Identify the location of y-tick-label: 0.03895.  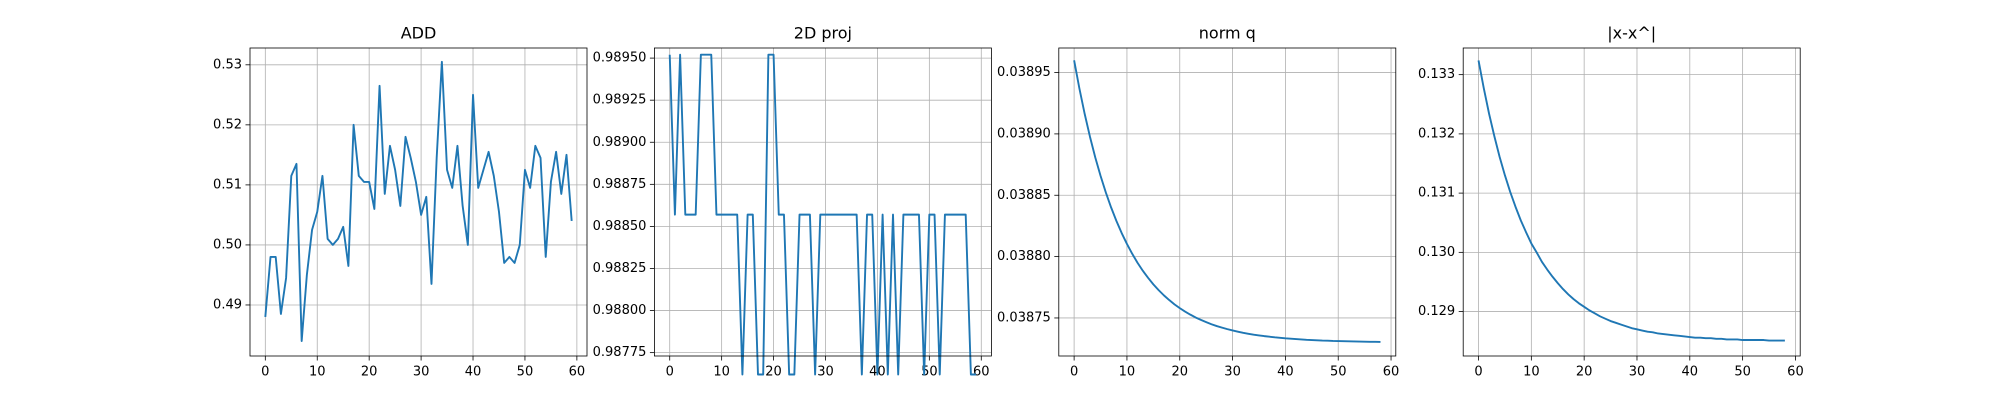
(1024, 72).